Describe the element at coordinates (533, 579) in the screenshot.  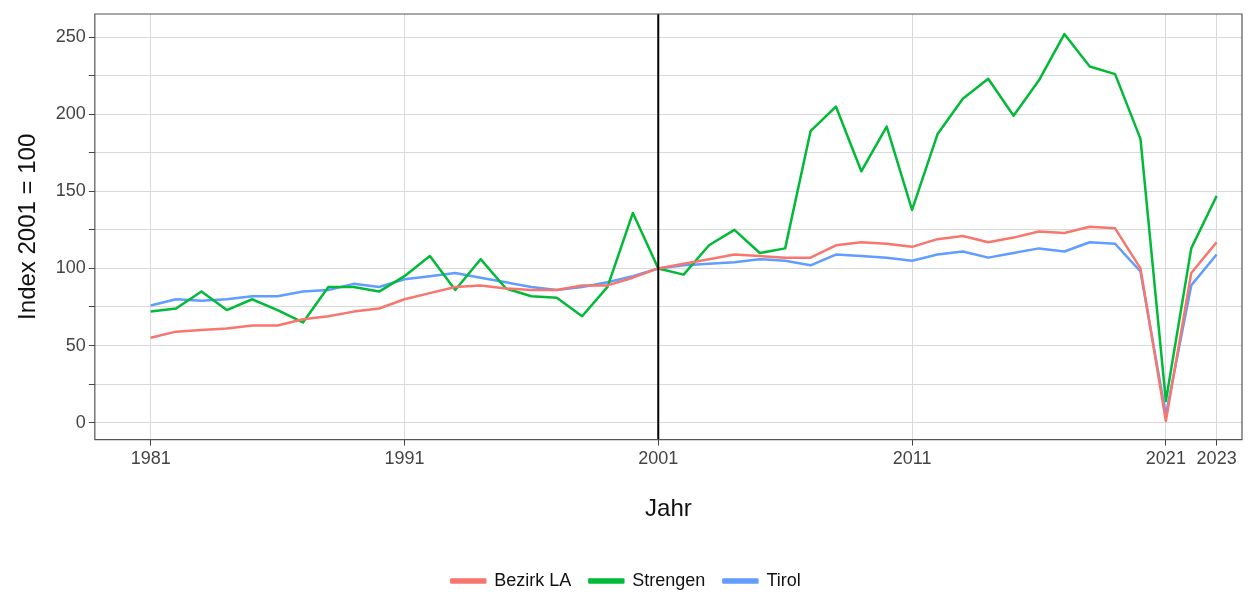
I see `legend-label: Bezirk LA` at that location.